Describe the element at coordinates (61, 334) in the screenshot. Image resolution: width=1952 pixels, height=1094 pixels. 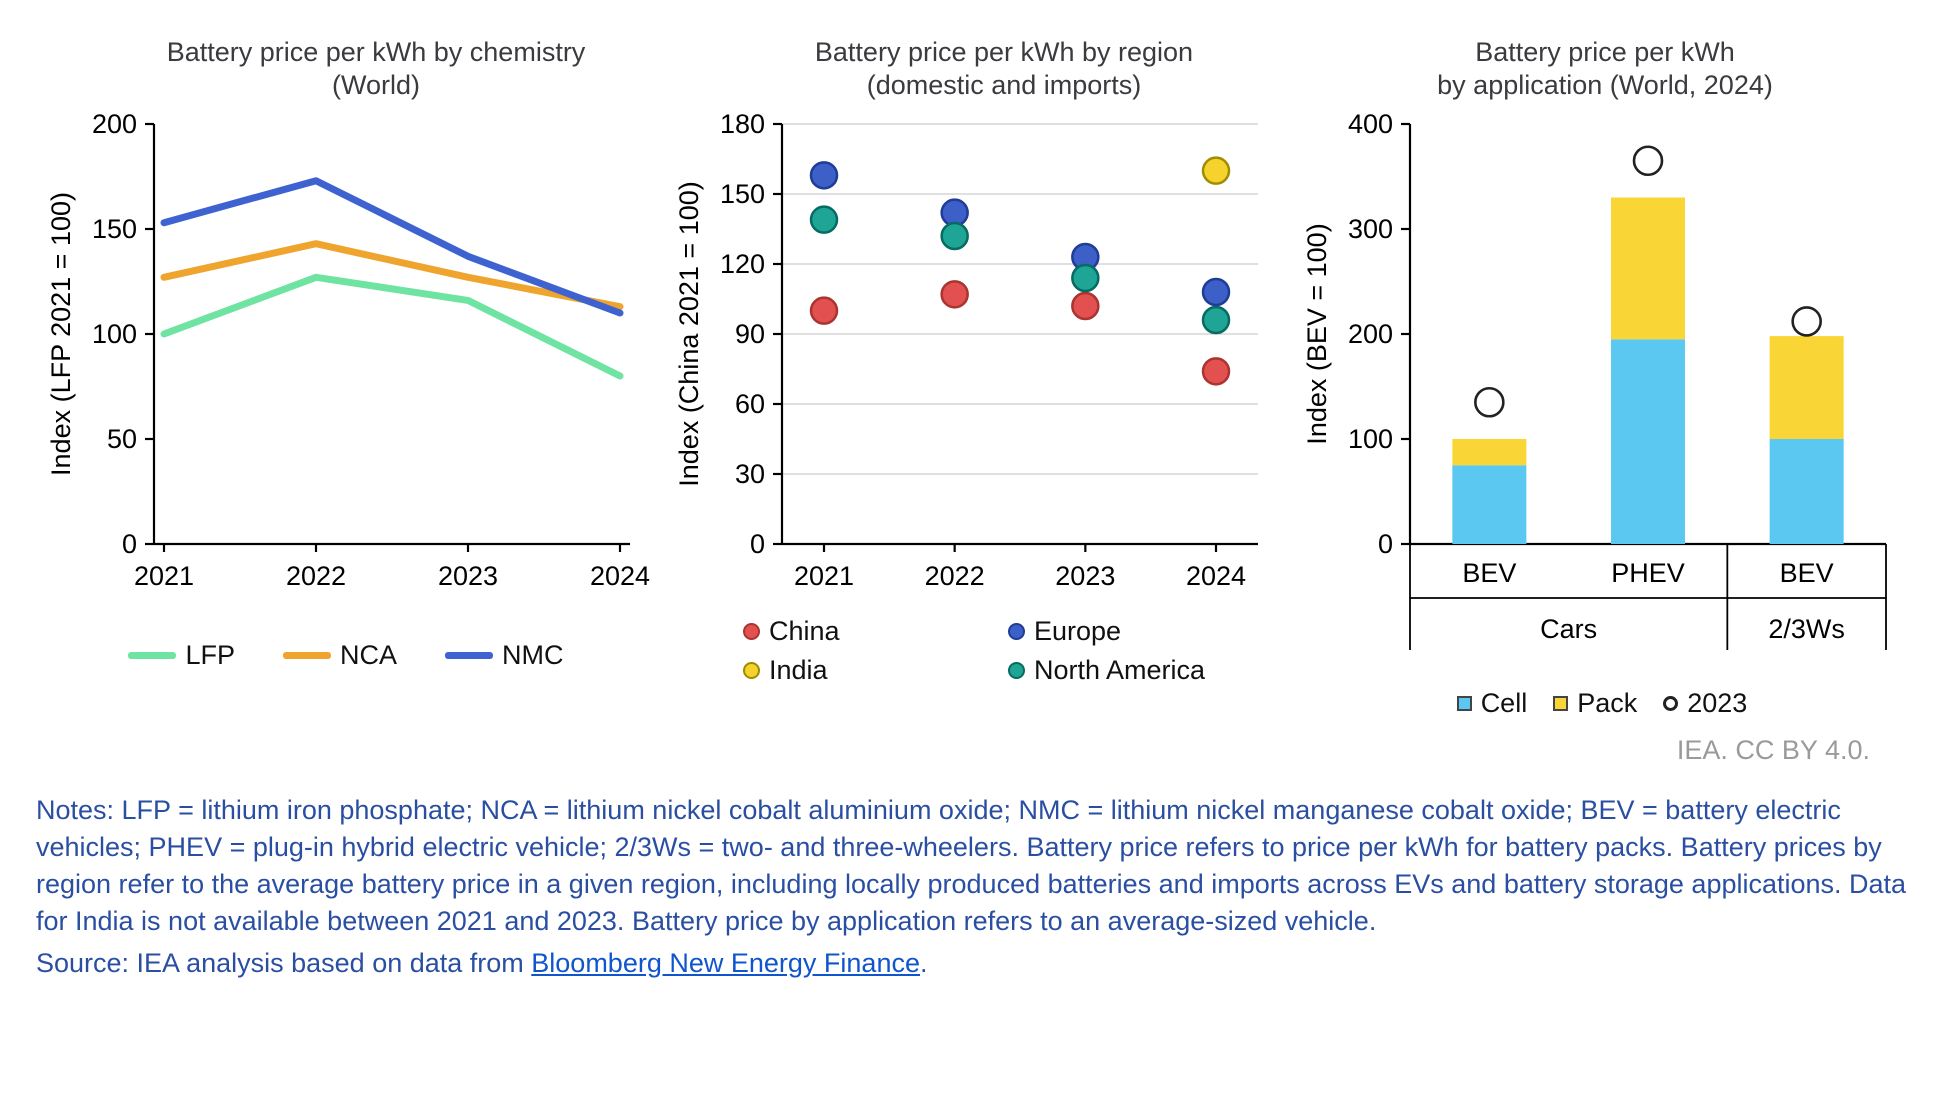
I see `svg-text: Index (LFP 2021 = 100)` at that location.